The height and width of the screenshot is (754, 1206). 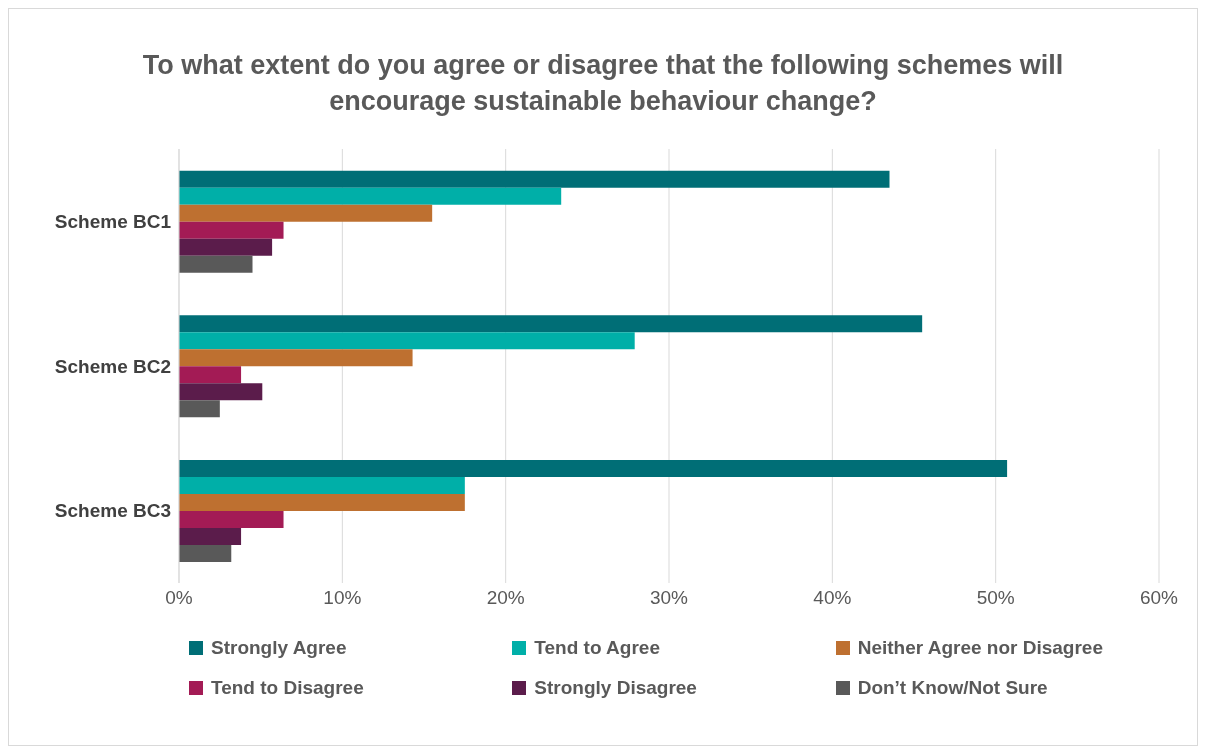 I want to click on x-tick-label: 30%, so click(x=669, y=598).